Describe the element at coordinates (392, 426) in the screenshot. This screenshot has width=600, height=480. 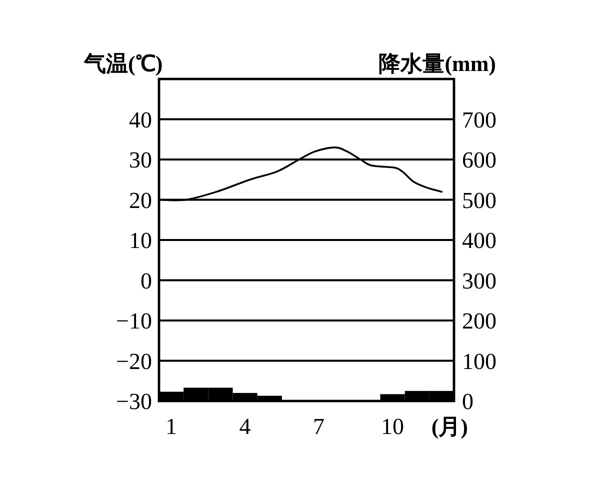
I see `x-tick-label: 10` at that location.